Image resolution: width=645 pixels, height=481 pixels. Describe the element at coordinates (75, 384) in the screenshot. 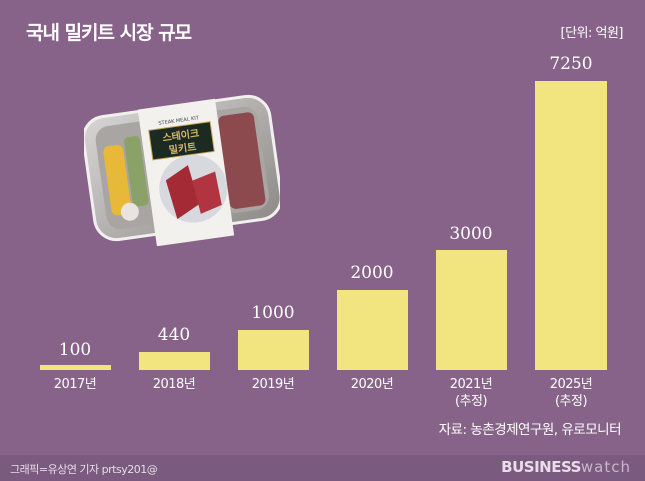

I see `category-label-2017: 2017년` at that location.